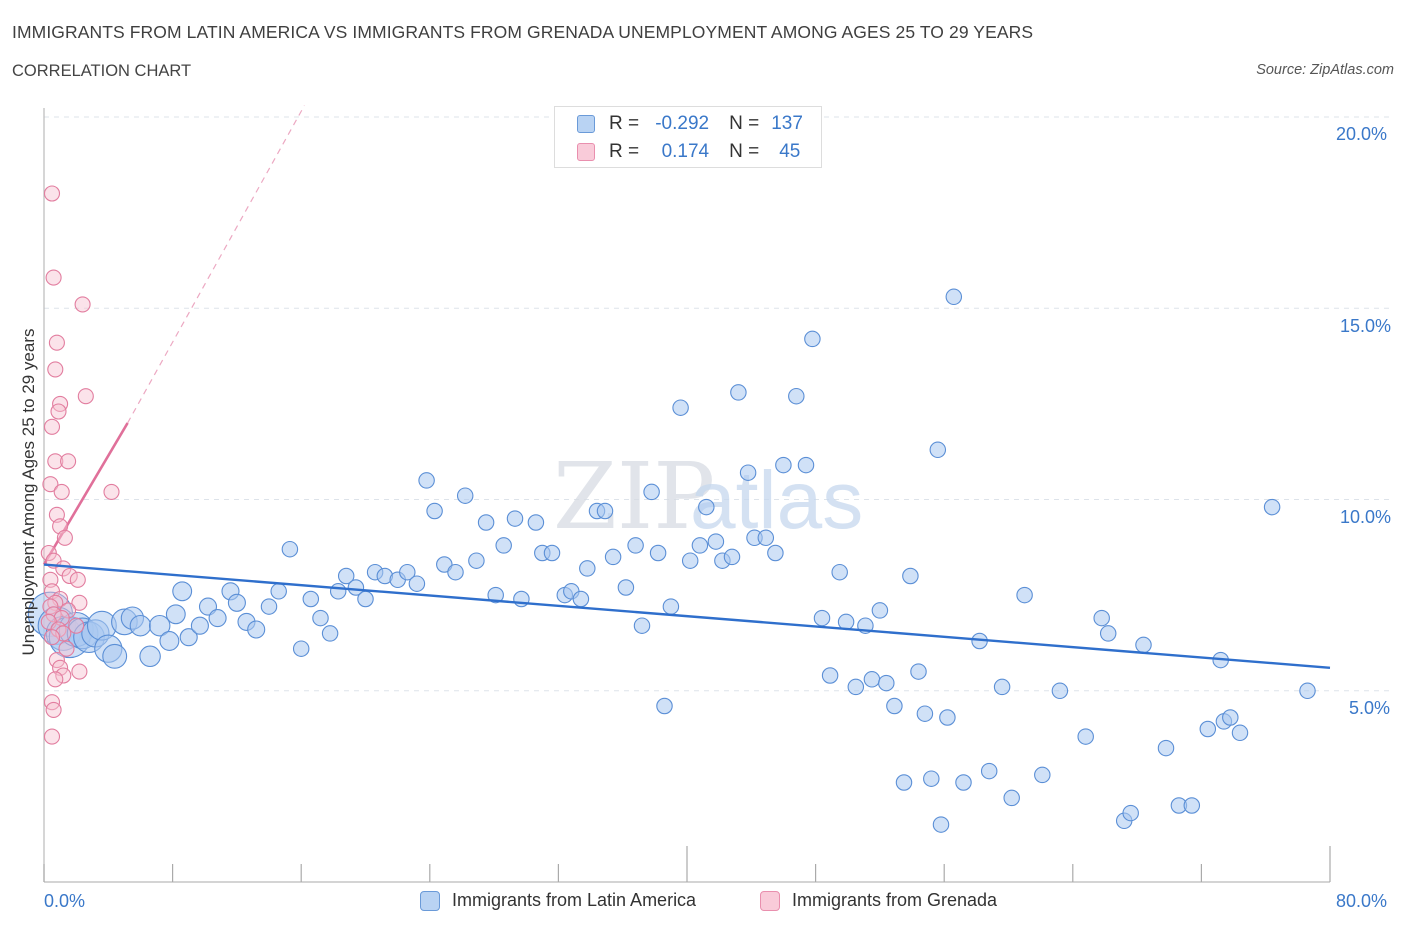 The width and height of the screenshot is (1406, 930). What do you see at coordinates (1366, 517) in the screenshot?
I see `y-tick-10: 10.0%` at bounding box center [1366, 517].